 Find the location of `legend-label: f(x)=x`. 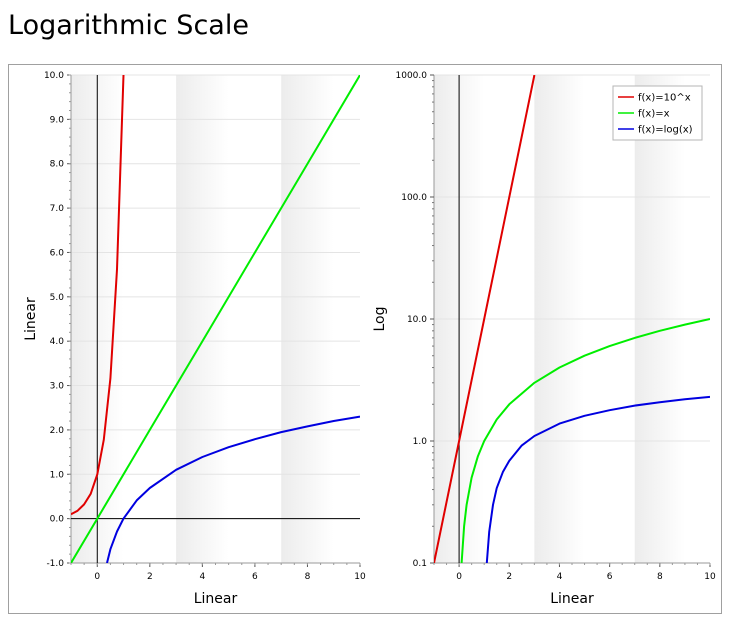

legend-label: f(x)=x is located at coordinates (654, 114).